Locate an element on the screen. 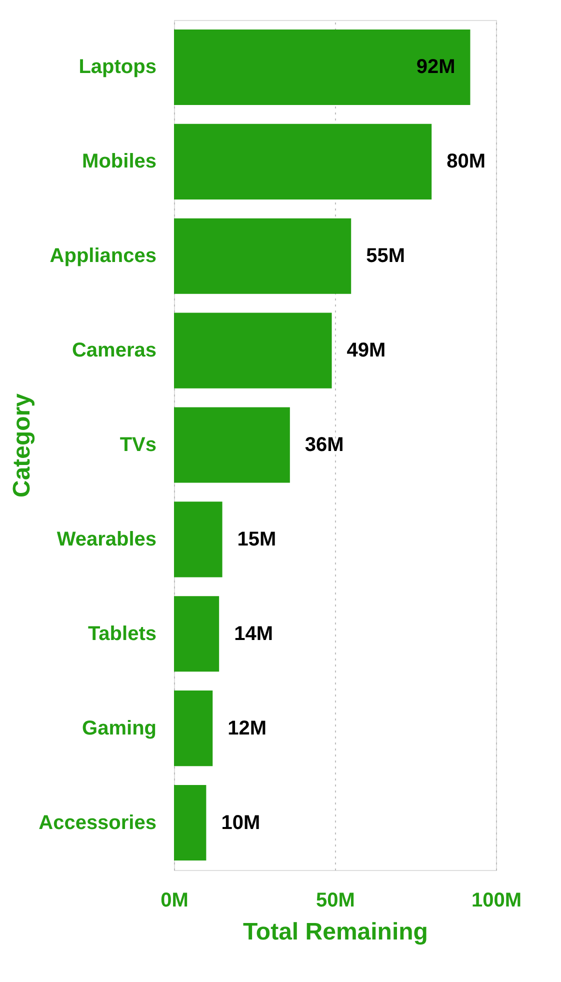  y-tick-label: Wearables is located at coordinates (106, 539).